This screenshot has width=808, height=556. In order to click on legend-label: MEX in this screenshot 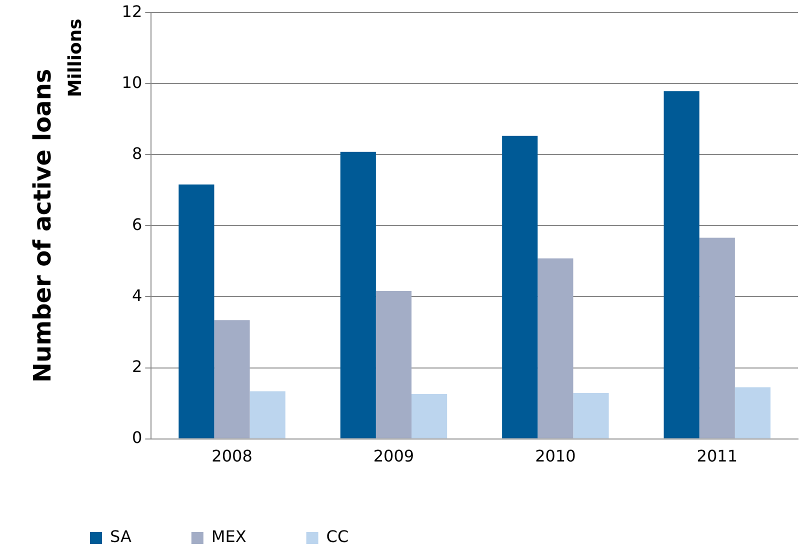, I will do `click(228, 536)`.